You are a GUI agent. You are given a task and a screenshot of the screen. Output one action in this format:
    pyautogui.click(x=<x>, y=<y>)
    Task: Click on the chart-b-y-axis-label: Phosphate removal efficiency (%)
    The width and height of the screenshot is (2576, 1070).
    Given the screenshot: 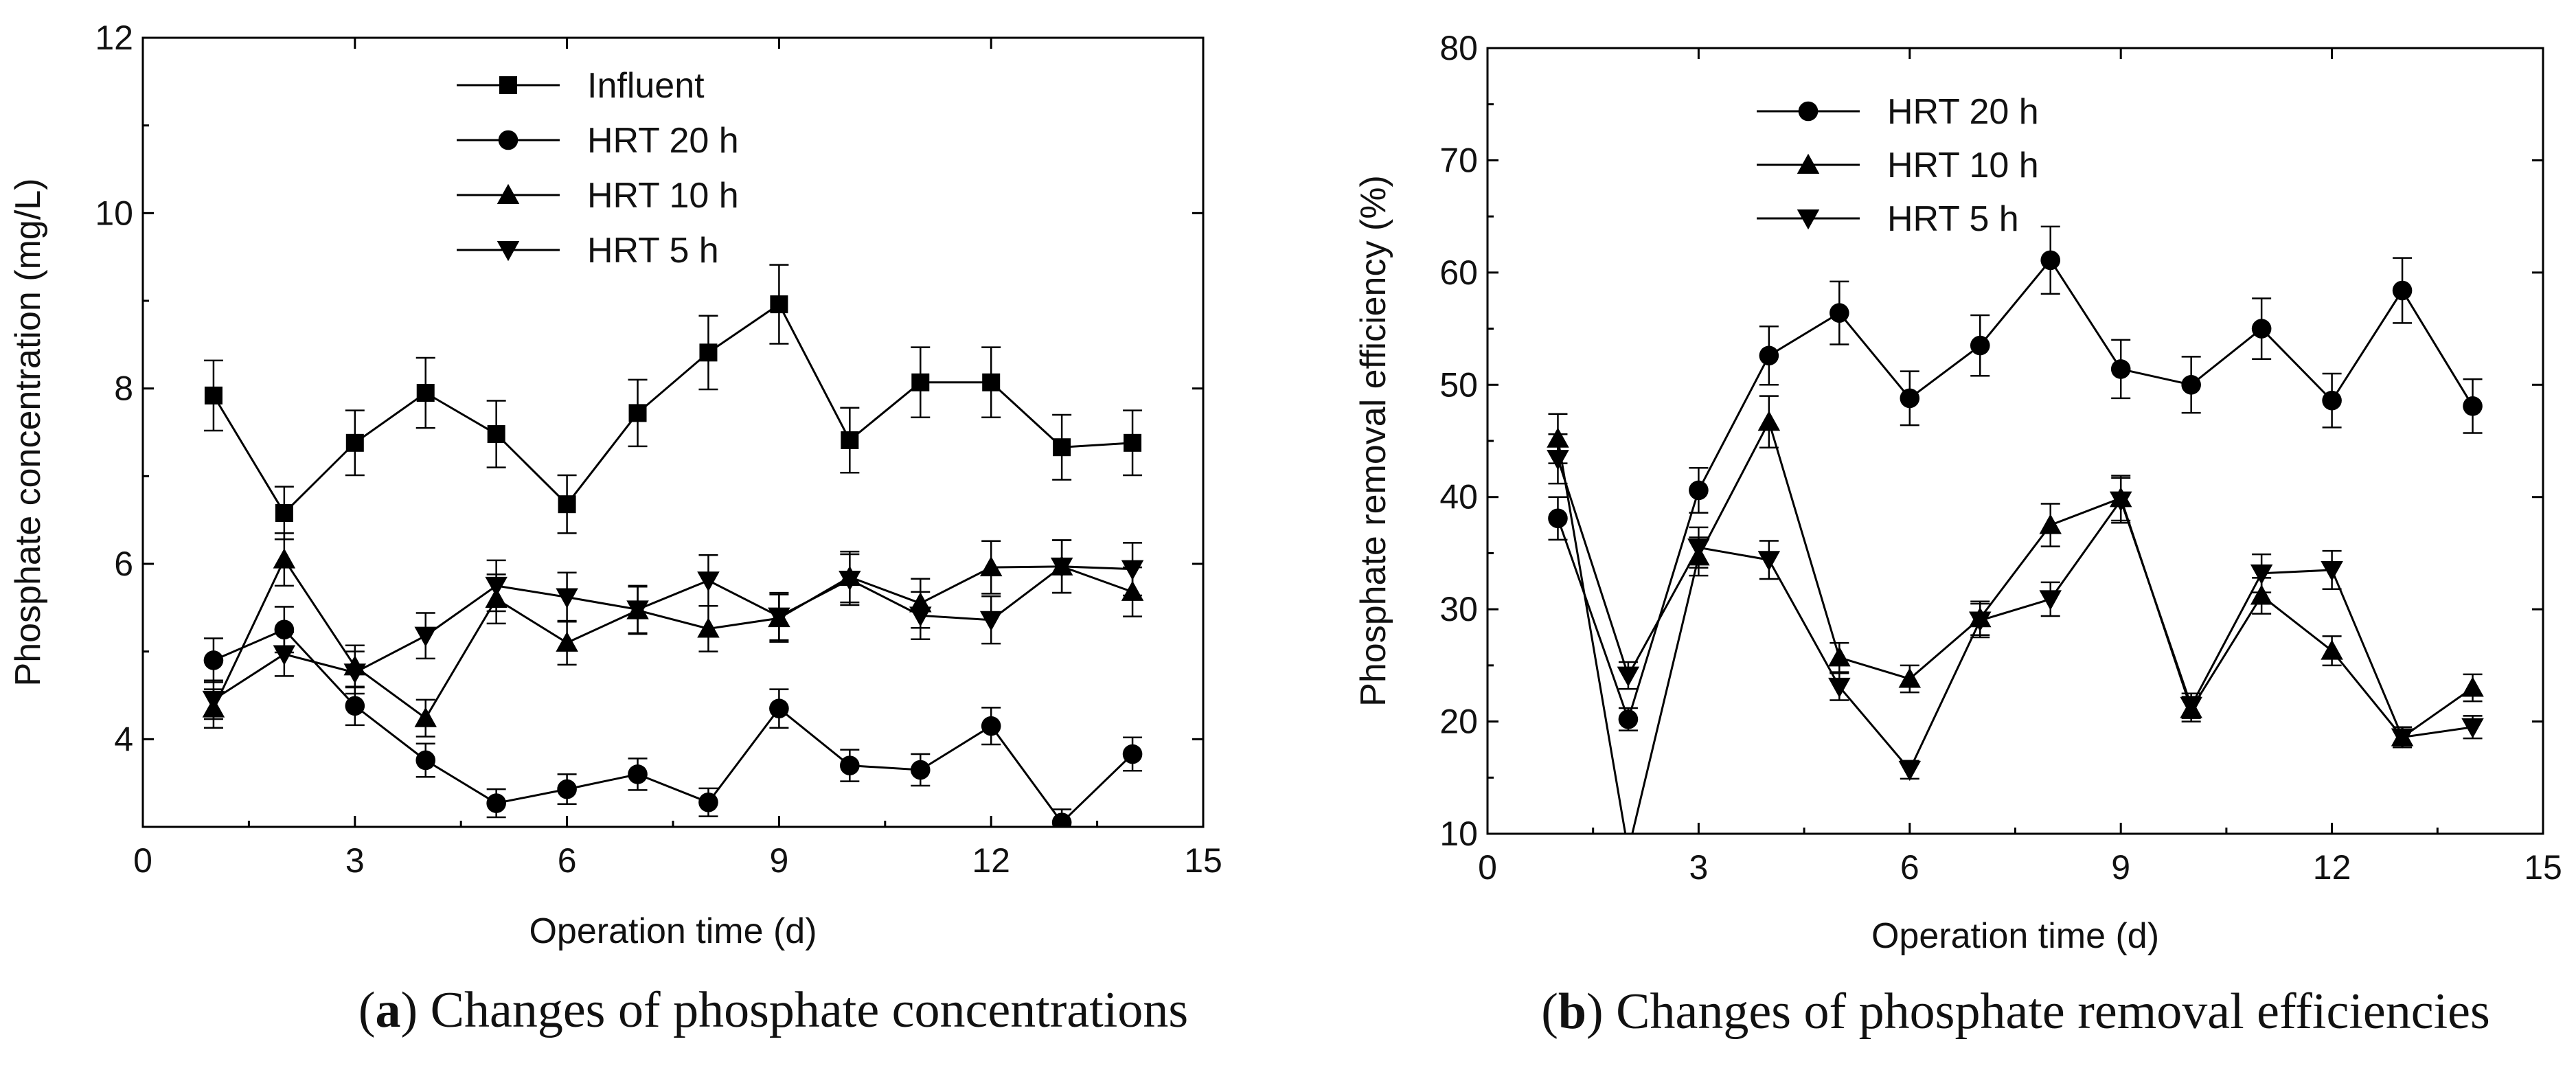 What is the action you would take?
    pyautogui.click(x=1373, y=441)
    